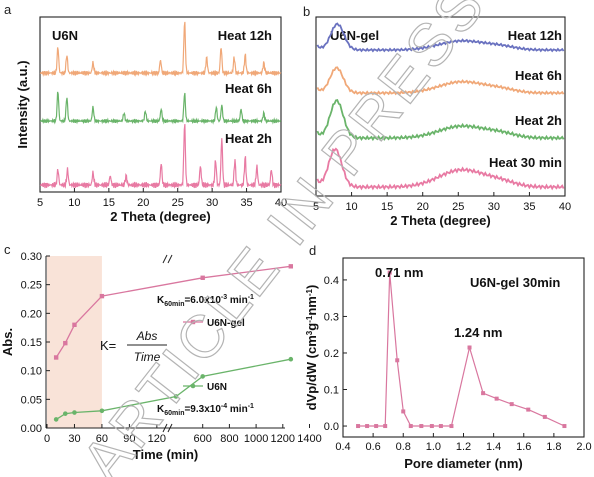 This screenshot has height=477, width=594. I want to click on panel-a-series-label: Heat 2h, so click(248, 138).